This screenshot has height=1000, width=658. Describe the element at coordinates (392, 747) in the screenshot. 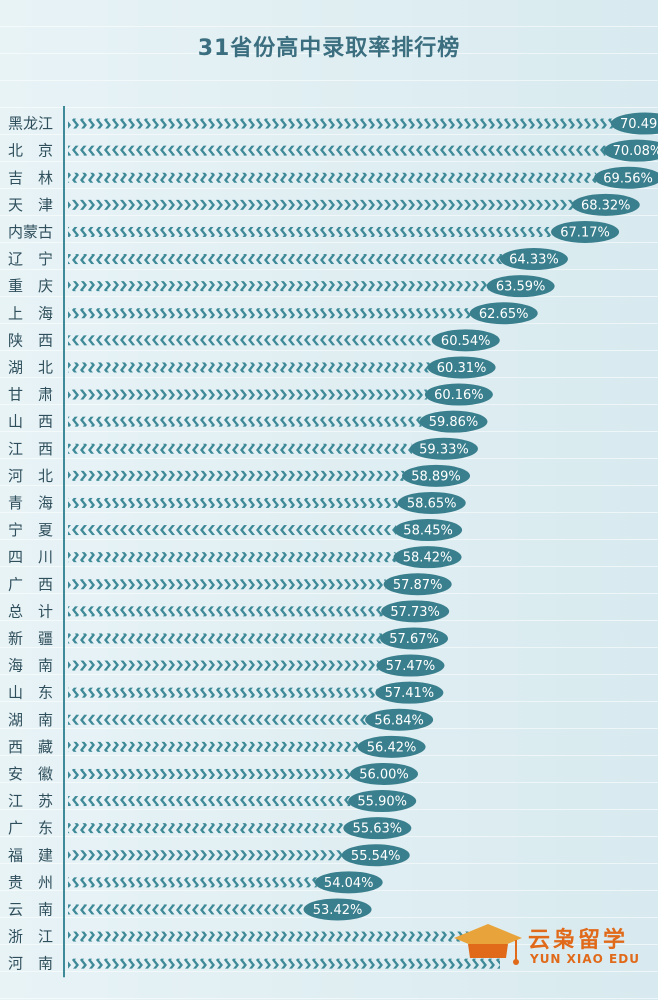

I see `data-label: 56.42%` at that location.